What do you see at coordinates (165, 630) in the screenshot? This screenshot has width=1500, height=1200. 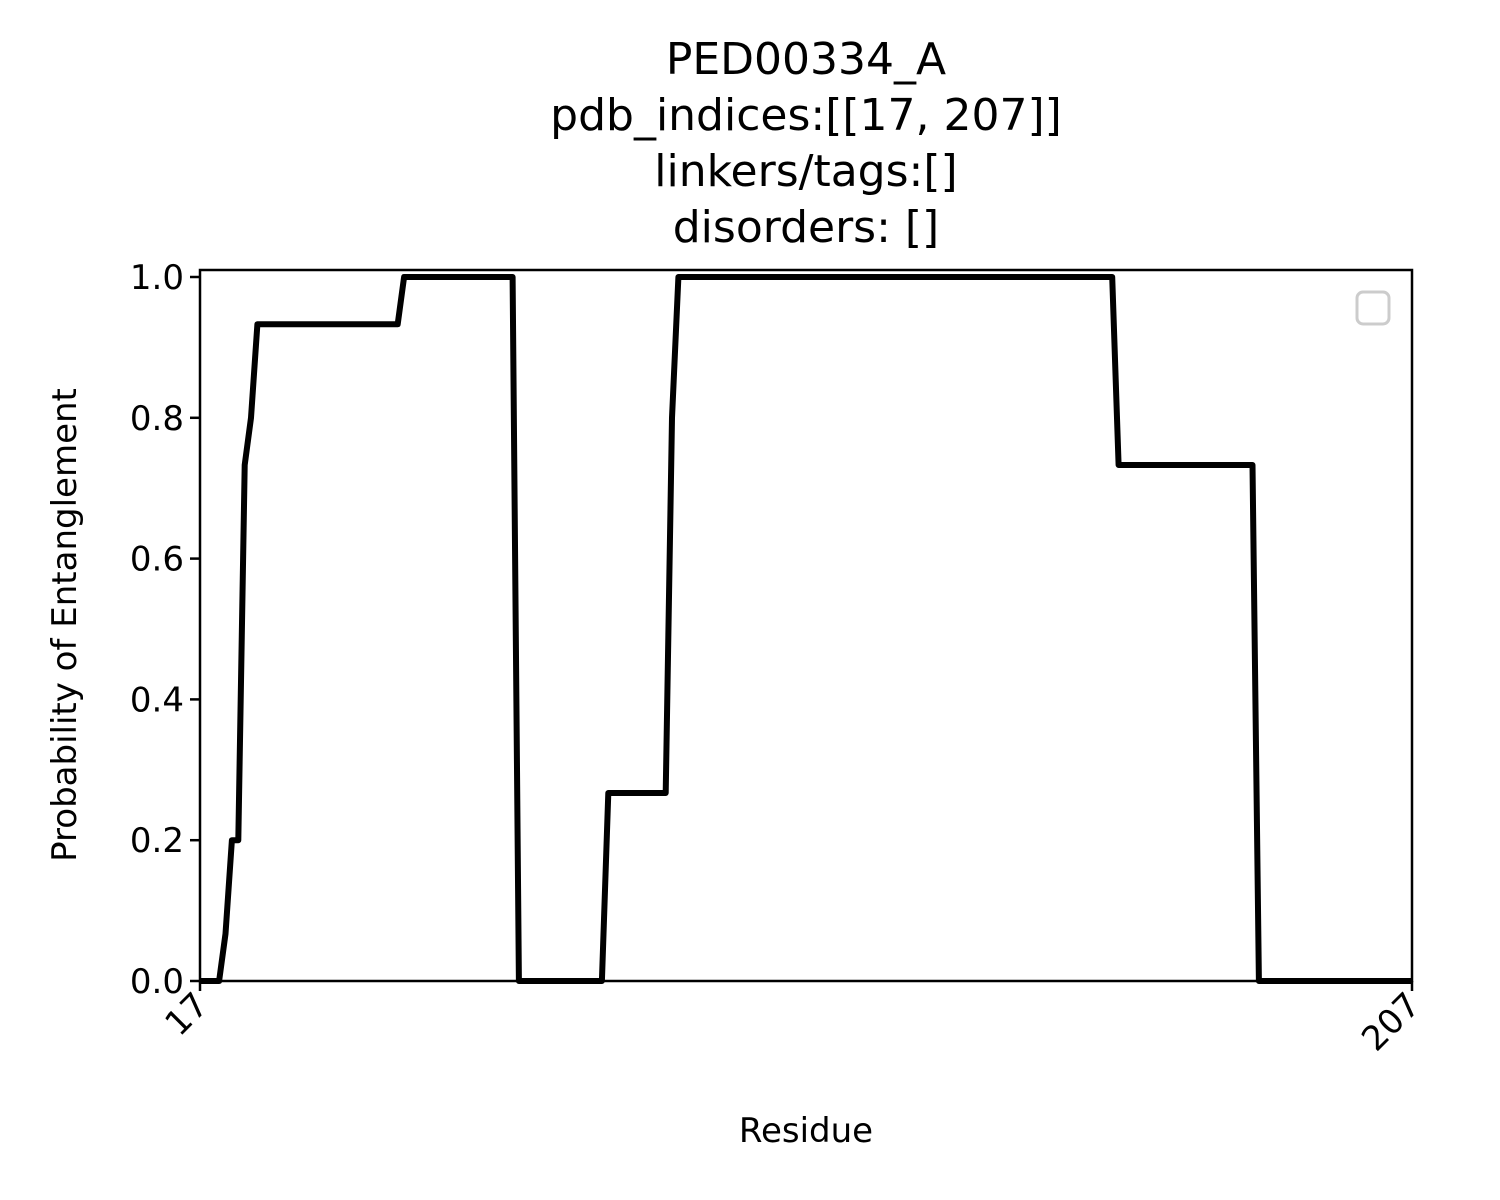 I see `y-axis-ticks: 0.0 0.2 0.4 0.6 0.8 1.0` at bounding box center [165, 630].